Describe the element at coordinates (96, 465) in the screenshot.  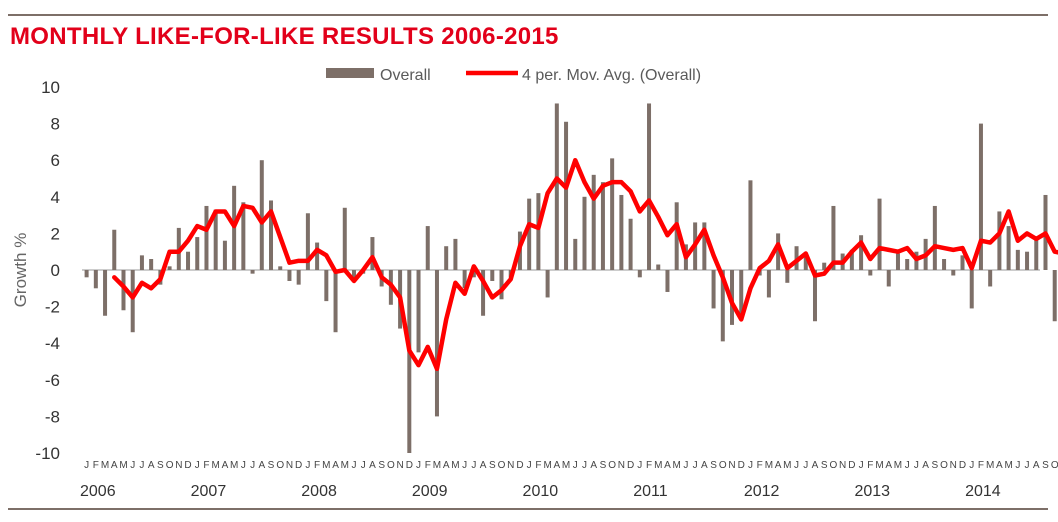
I see `x-month-label: F` at that location.